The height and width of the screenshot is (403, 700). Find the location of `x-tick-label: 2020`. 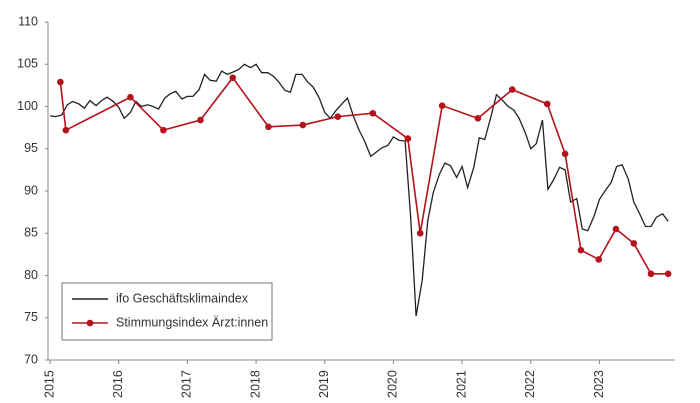

x-tick-label: 2020 is located at coordinates (393, 384).